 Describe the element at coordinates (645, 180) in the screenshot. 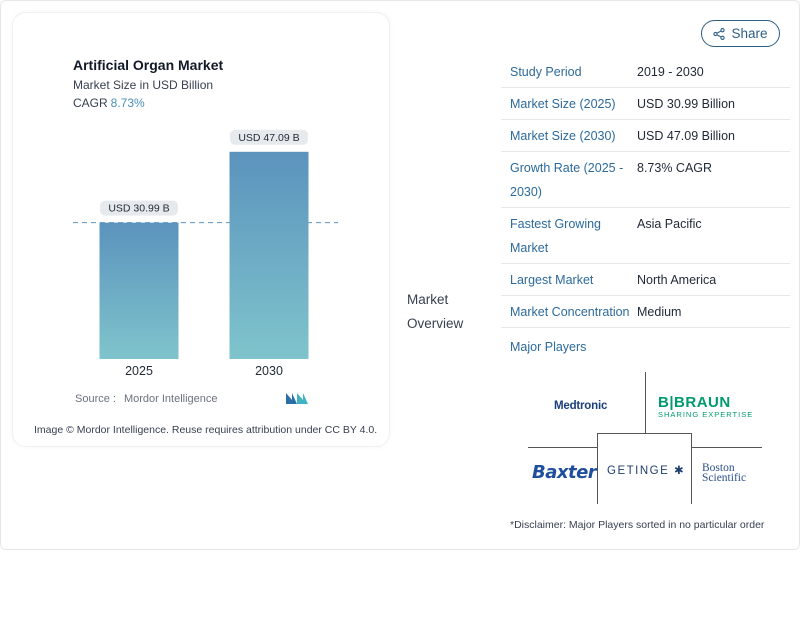

I see `info-row: Growth Rate (2025 - 2030) 8.73% CAGR` at that location.